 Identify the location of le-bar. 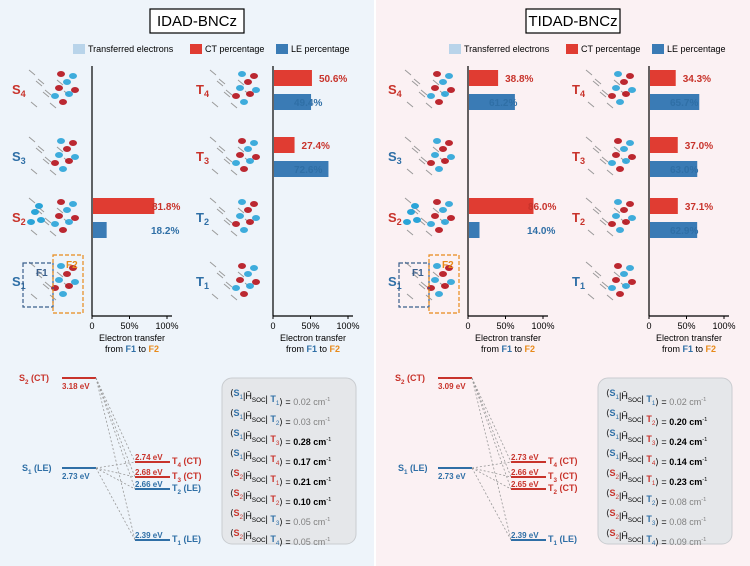
(293, 102).